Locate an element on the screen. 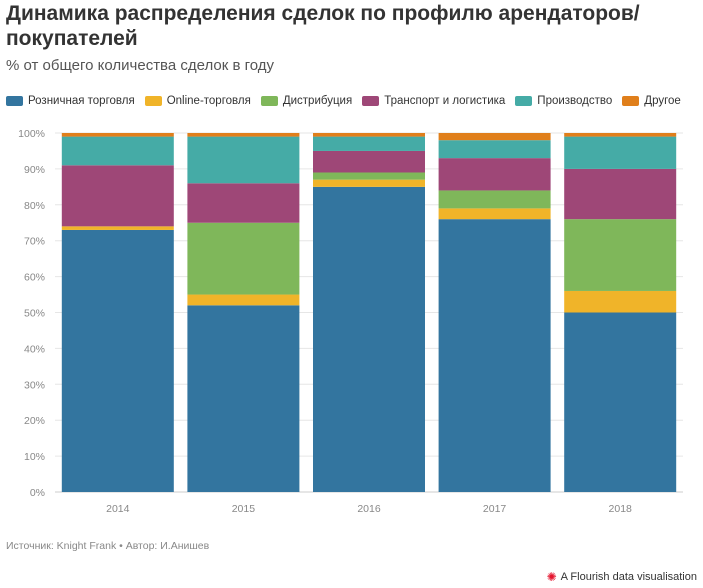  source-note: Источник: Knight Frank • Автор: И.Анишев is located at coordinates (108, 546).